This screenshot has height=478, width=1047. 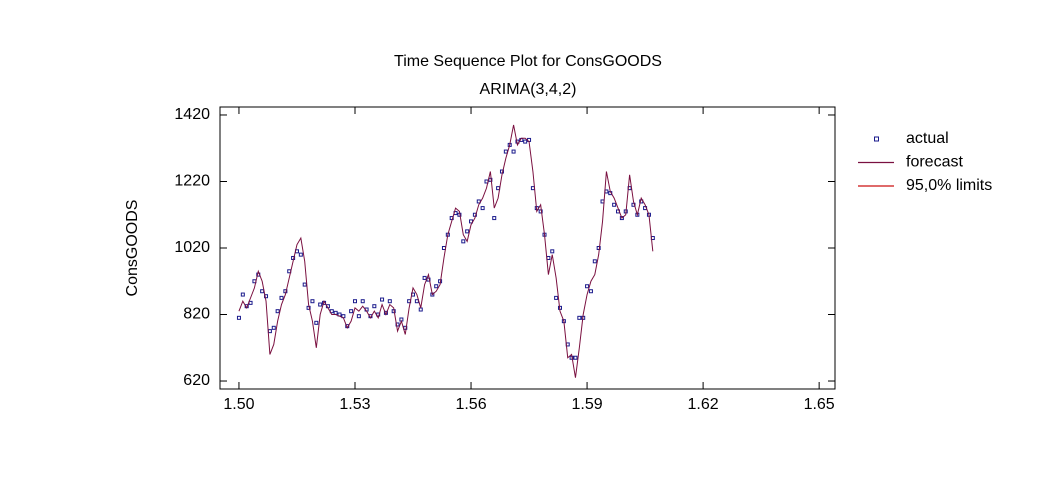 I want to click on legend-label: 95,0% limits, so click(x=949, y=185).